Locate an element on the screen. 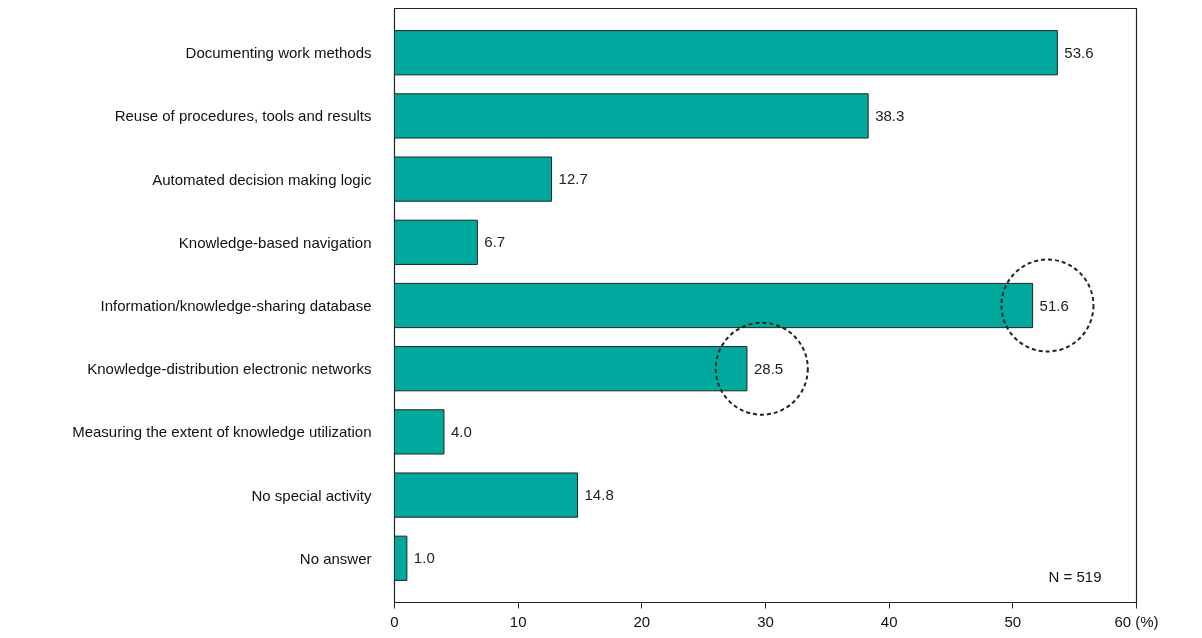 This screenshot has height=638, width=1202. data-label: 1.0 is located at coordinates (424, 558).